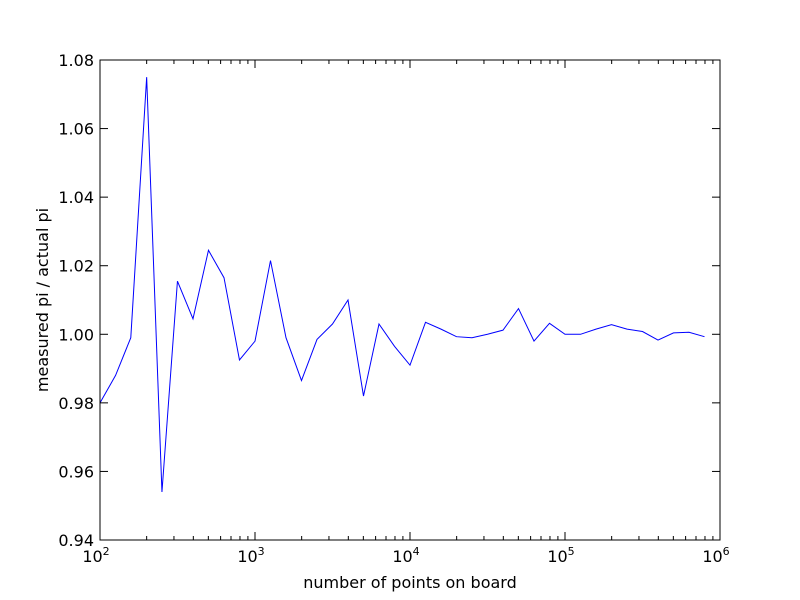 The height and width of the screenshot is (600, 800). Describe the element at coordinates (76, 334) in the screenshot. I see `y-tick-label: 1.00` at that location.